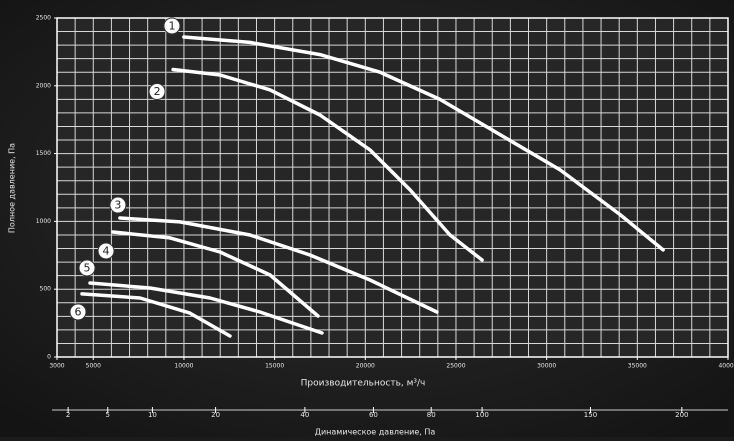 The height and width of the screenshot is (441, 734). Describe the element at coordinates (68, 415) in the screenshot. I see `x2-tick-label: 2` at that location.